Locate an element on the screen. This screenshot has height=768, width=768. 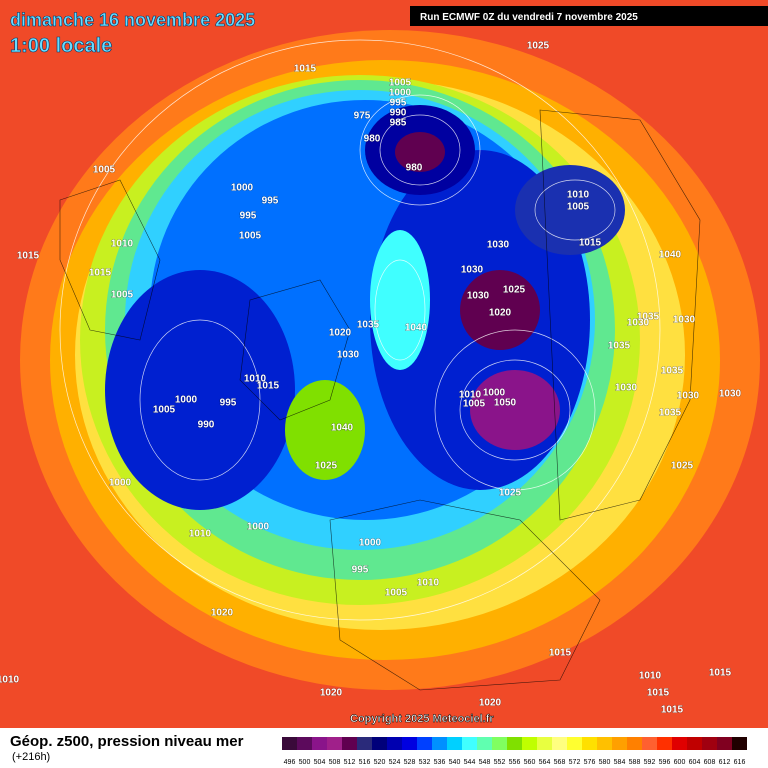
colorbar-label: 496 is located at coordinates (290, 762).